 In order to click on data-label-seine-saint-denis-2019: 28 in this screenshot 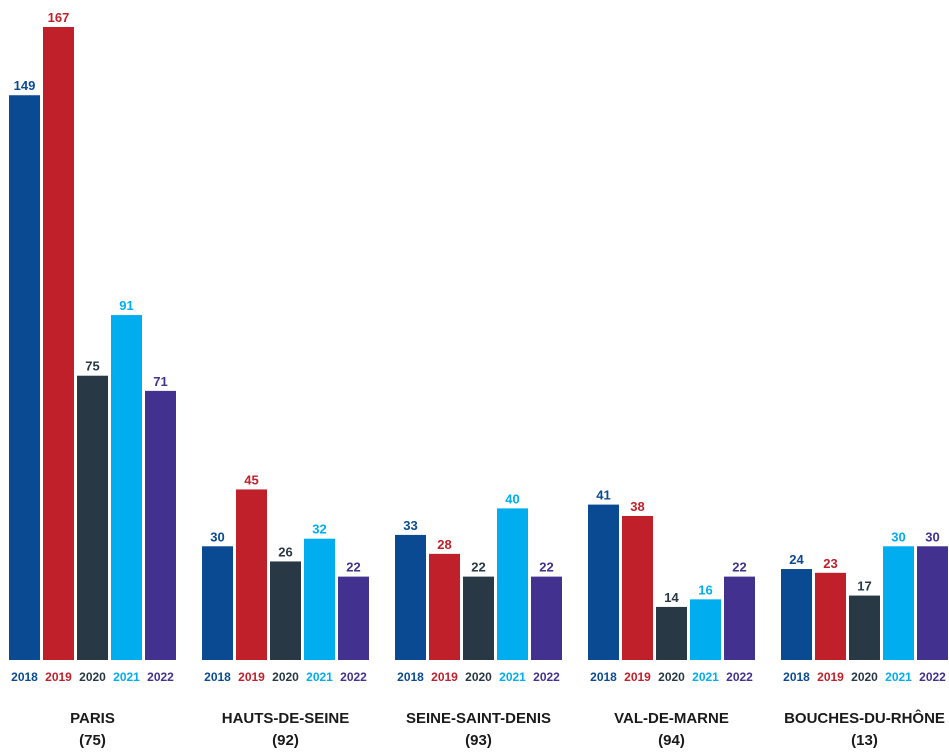, I will do `click(444, 544)`.